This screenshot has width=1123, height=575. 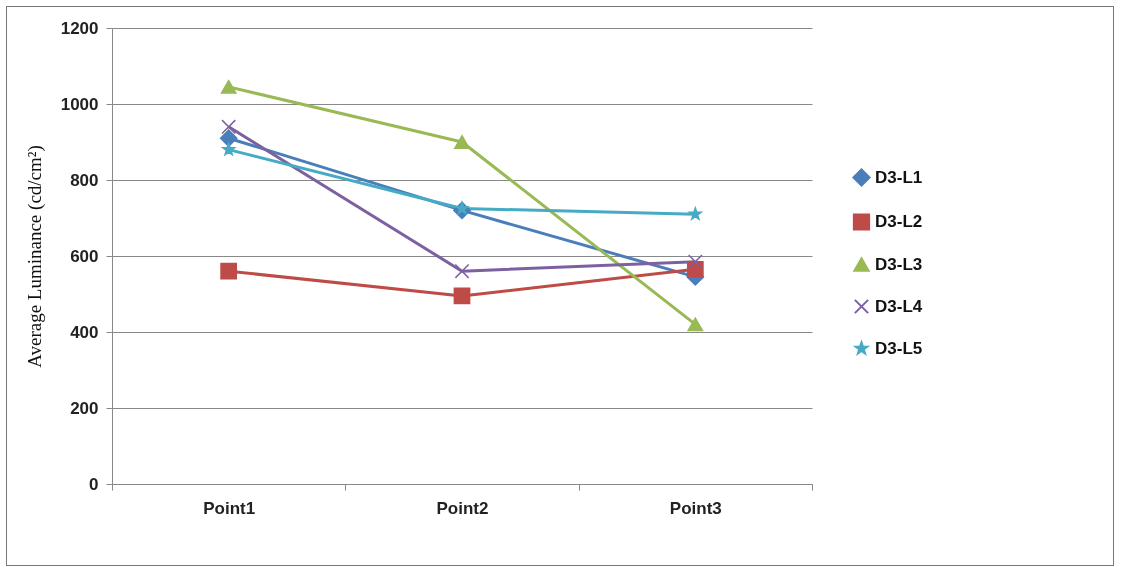 What do you see at coordinates (79, 28) in the screenshot?
I see `y-tick-label: 1200` at bounding box center [79, 28].